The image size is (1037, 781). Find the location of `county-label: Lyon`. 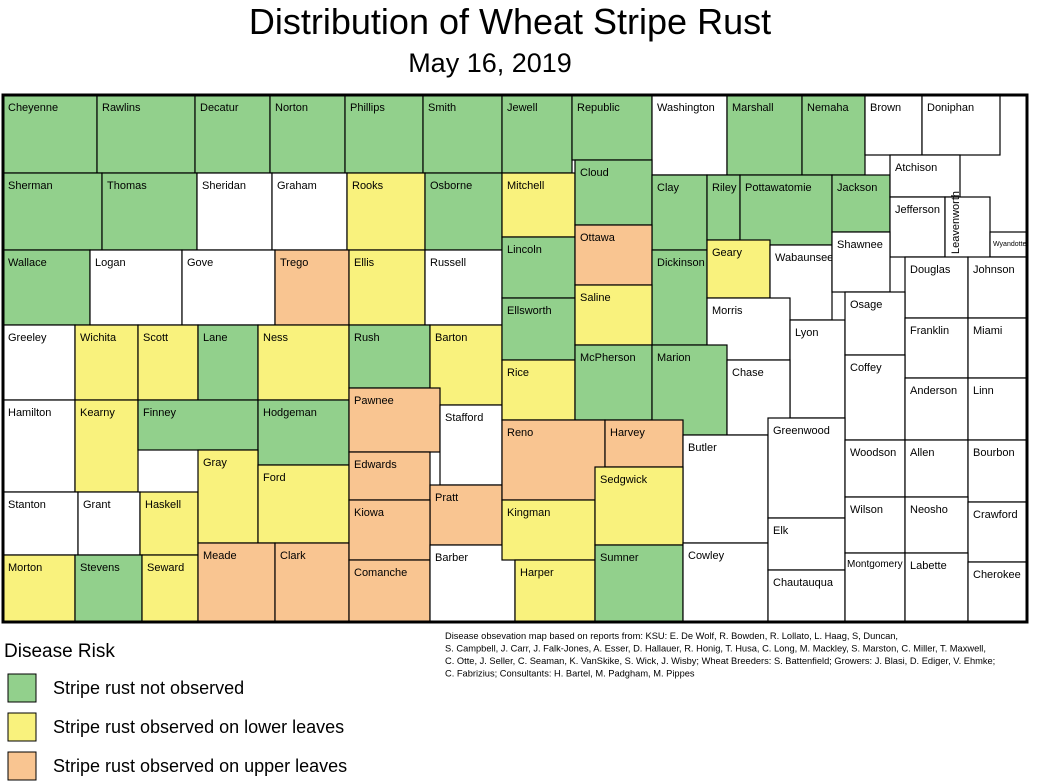

county-label: Lyon is located at coordinates (806, 333).